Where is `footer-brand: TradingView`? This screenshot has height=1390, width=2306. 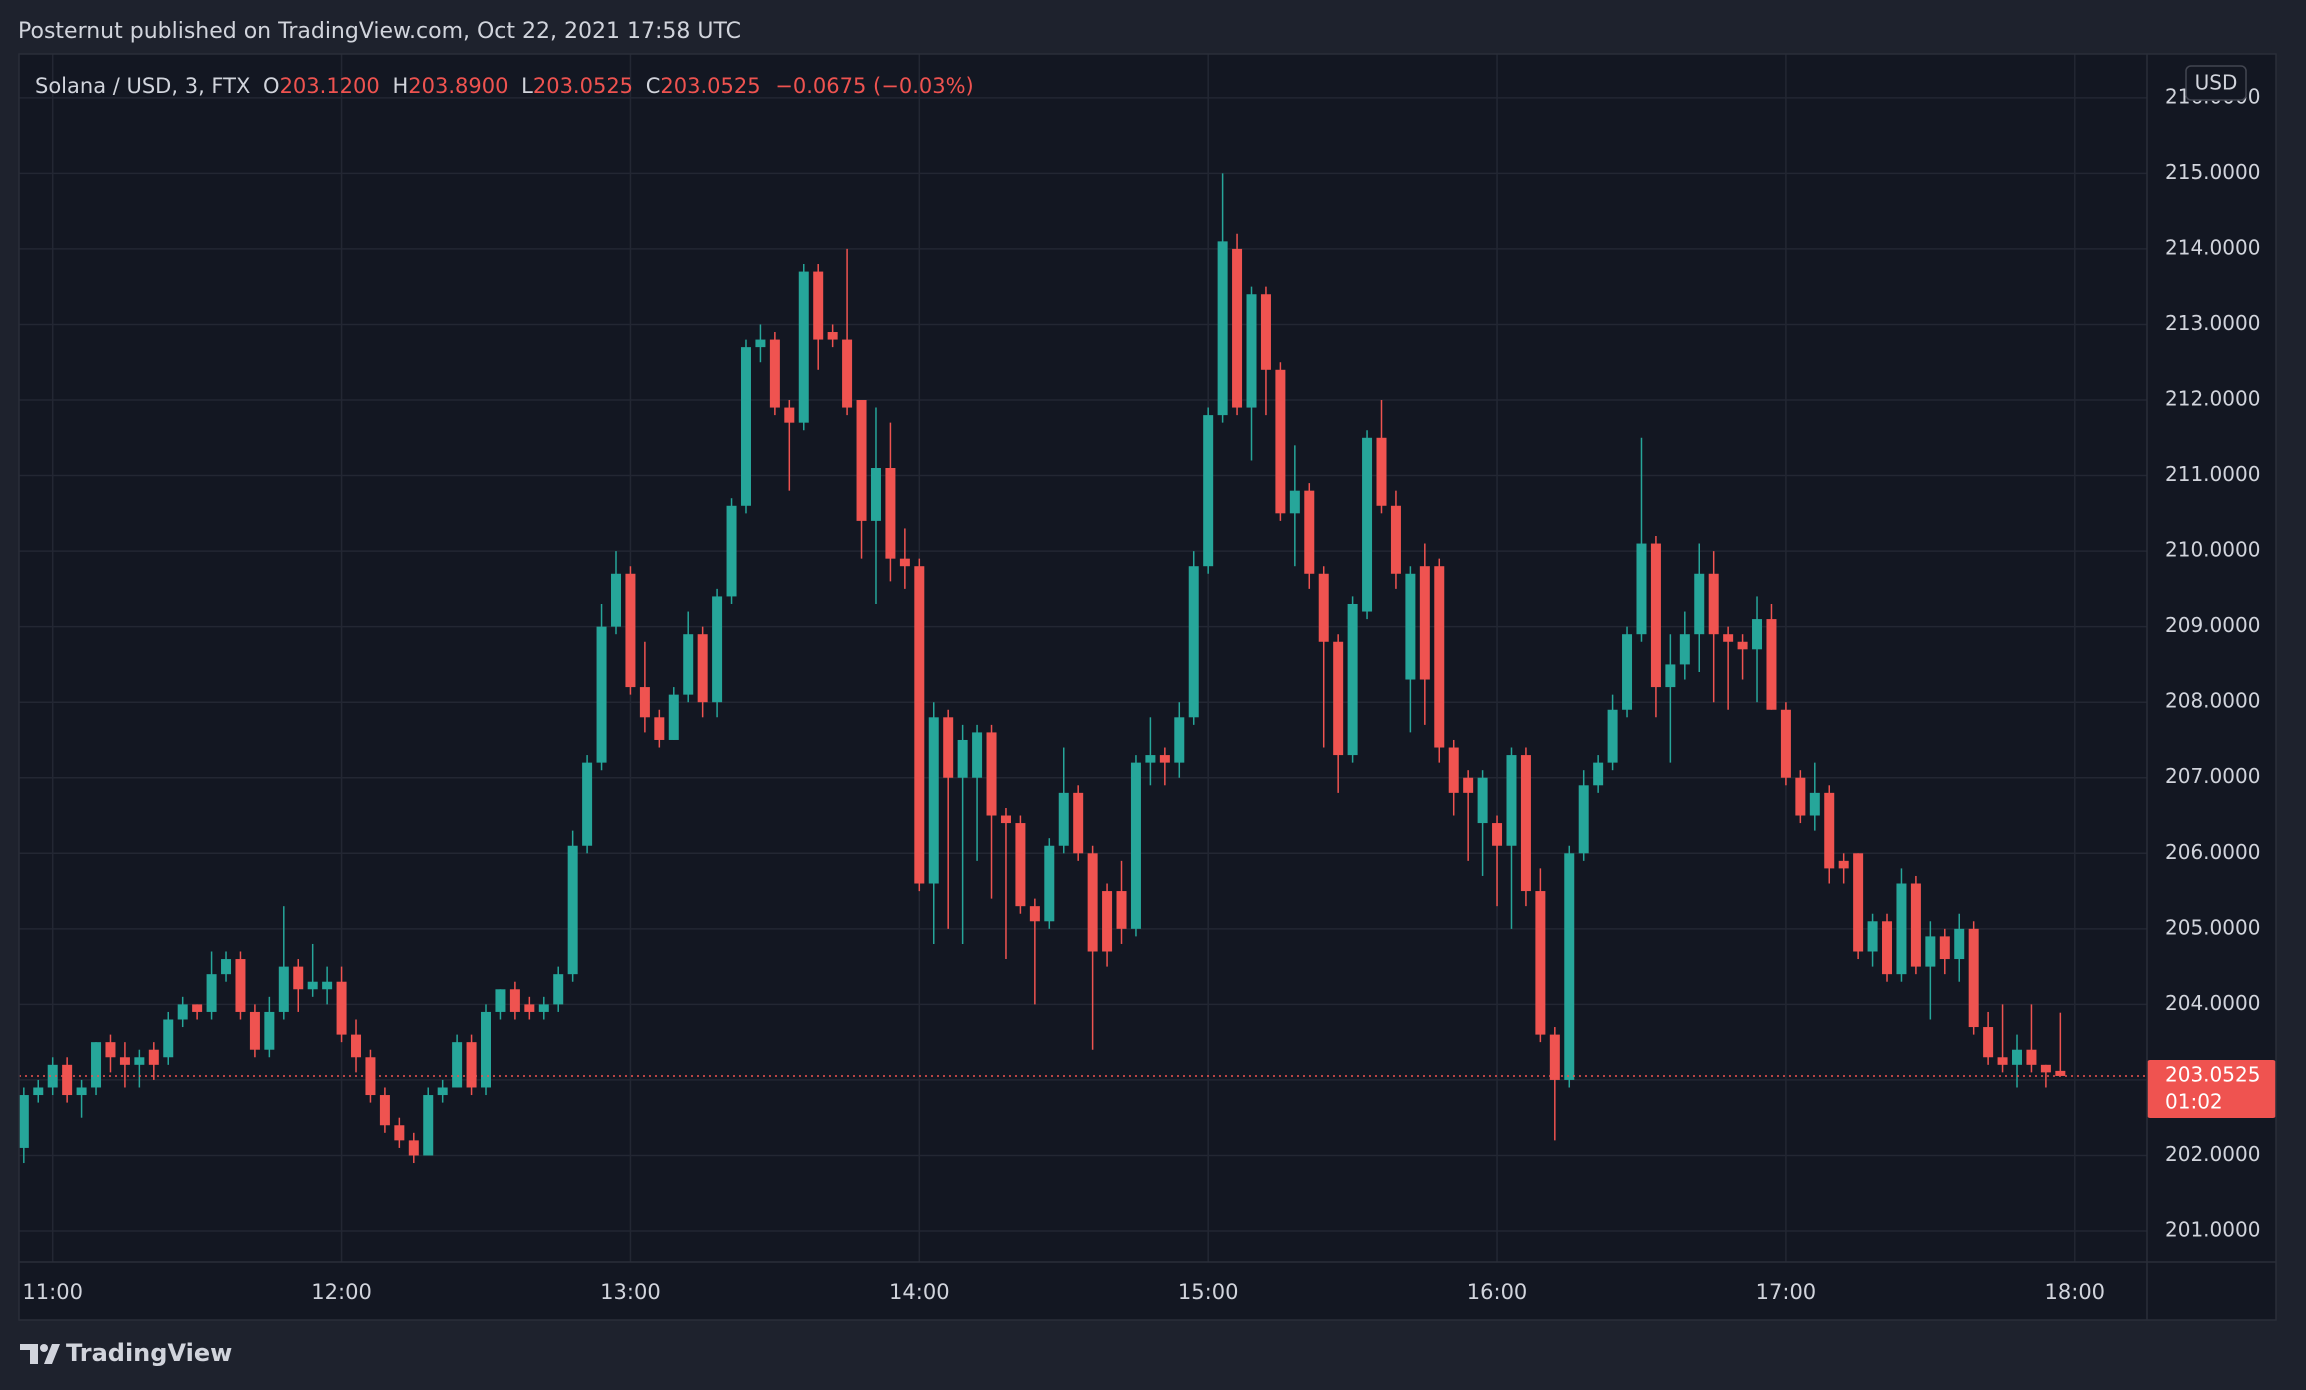
footer-brand: TradingView is located at coordinates (149, 1353).